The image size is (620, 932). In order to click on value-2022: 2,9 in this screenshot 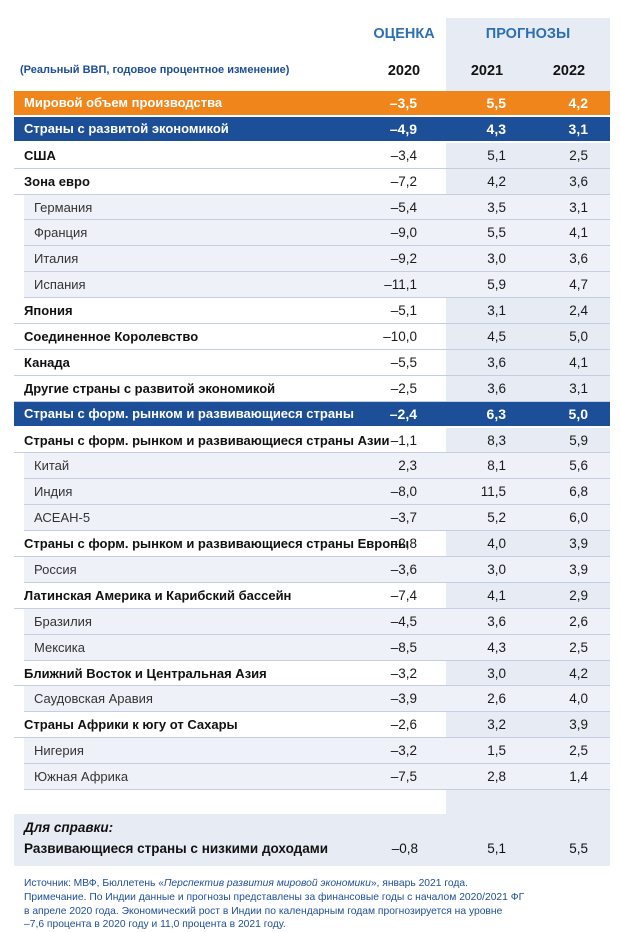, I will do `click(578, 595)`.